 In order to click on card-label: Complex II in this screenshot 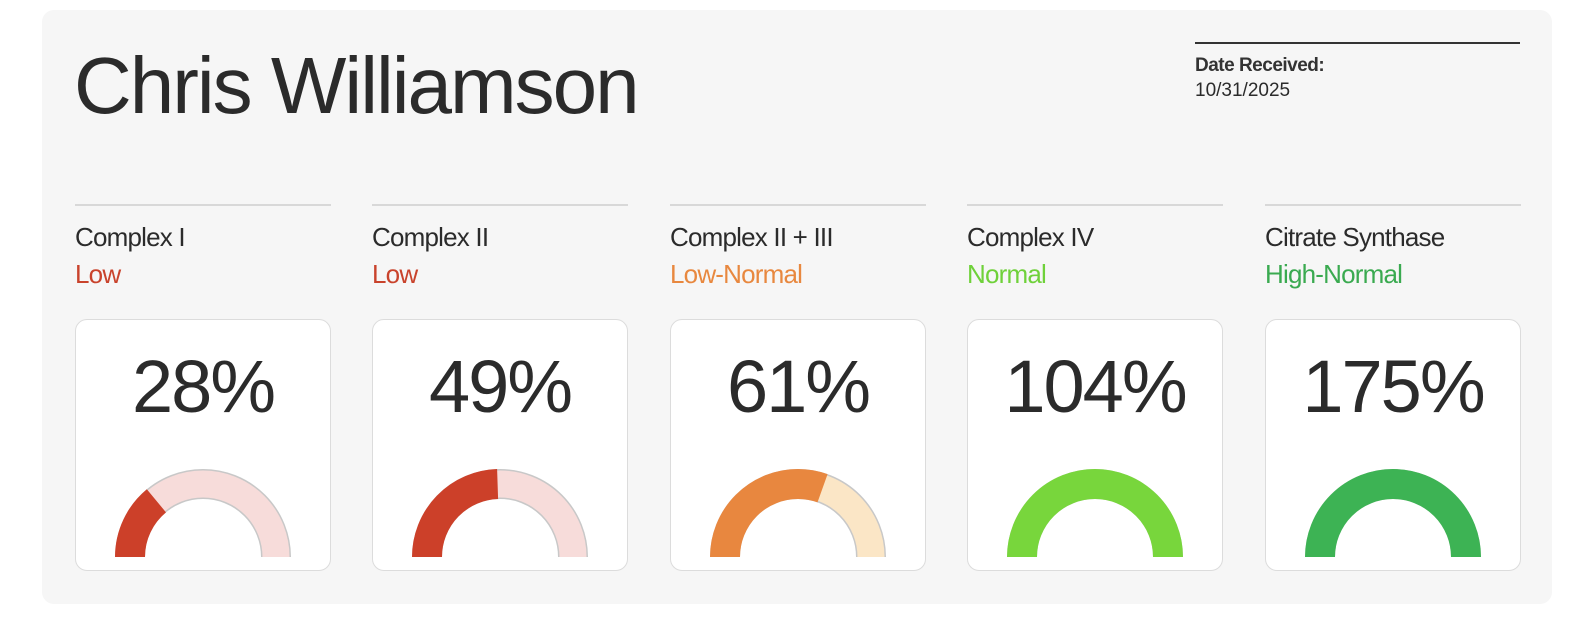, I will do `click(430, 237)`.